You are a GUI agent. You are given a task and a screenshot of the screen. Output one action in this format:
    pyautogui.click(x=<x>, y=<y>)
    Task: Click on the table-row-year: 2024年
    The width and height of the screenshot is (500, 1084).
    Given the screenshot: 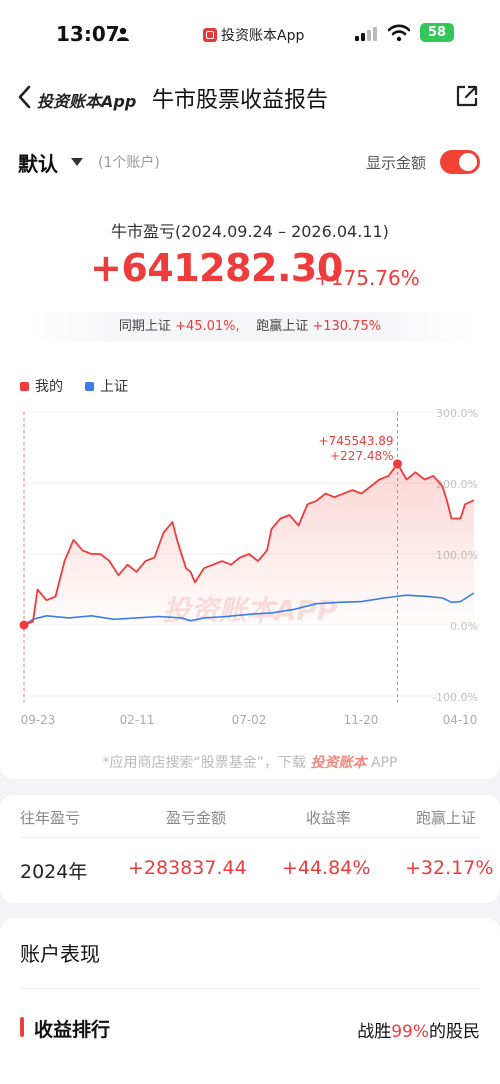 What is the action you would take?
    pyautogui.click(x=54, y=872)
    